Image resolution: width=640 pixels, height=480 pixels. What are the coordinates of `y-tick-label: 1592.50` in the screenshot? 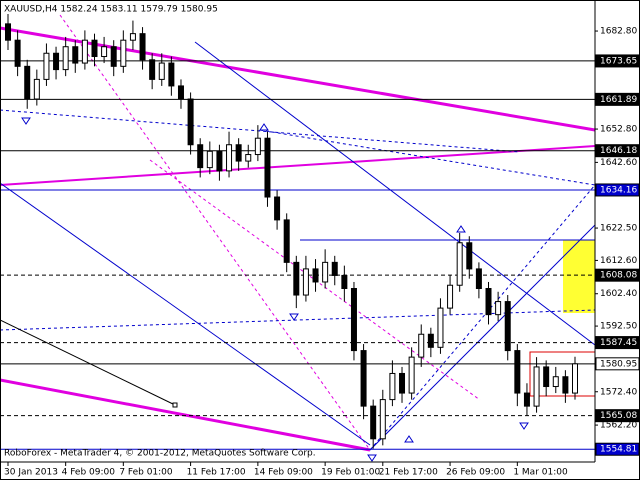 It's located at (618, 327).